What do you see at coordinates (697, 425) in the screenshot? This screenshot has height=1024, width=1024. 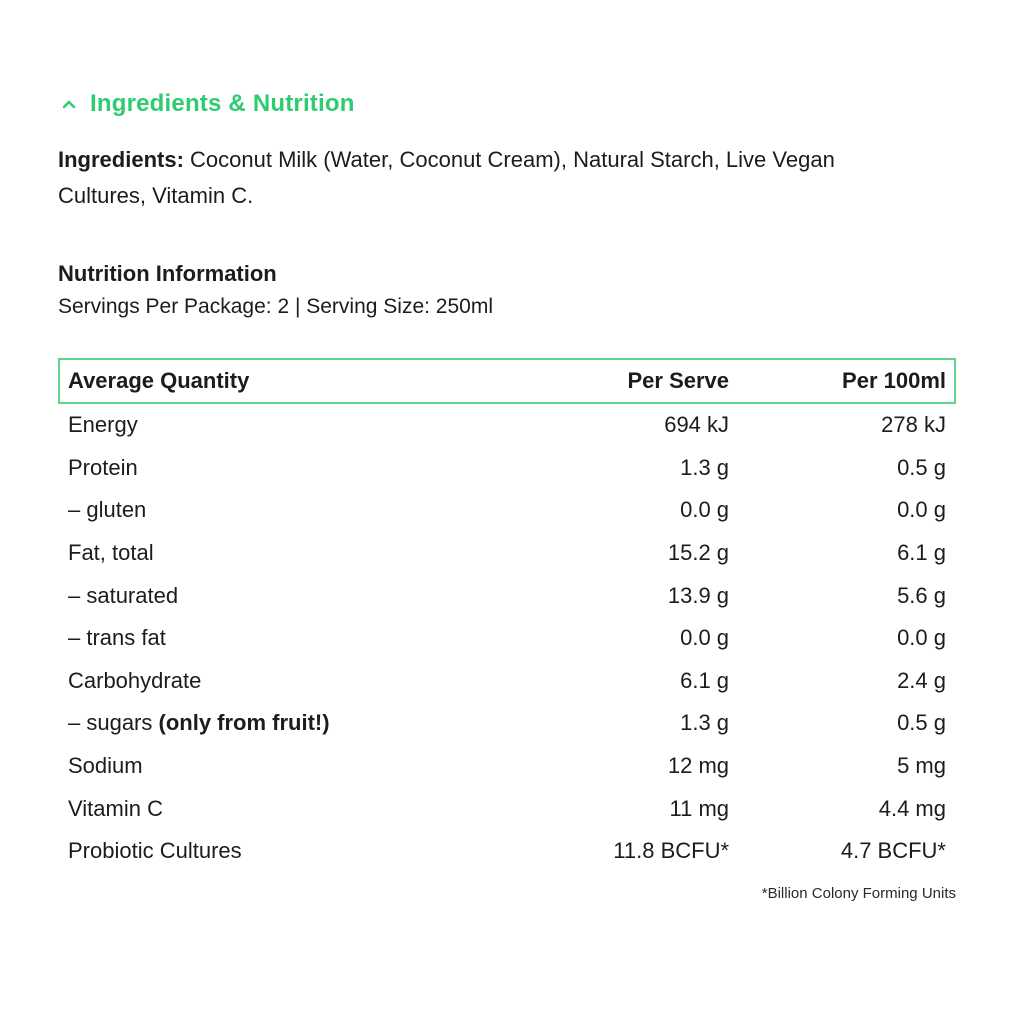 I see `per-serve-value: 694 kJ` at bounding box center [697, 425].